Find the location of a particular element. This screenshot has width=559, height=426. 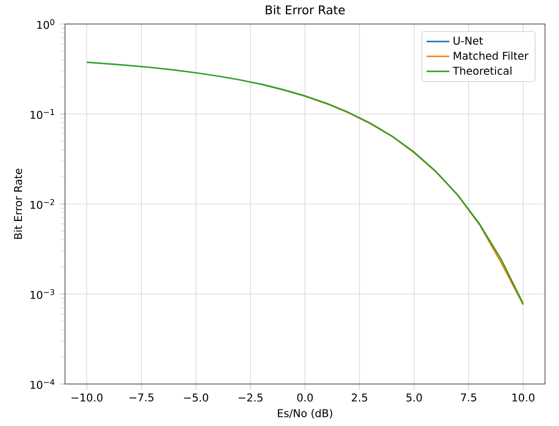

legend-label: Theoretical is located at coordinates (482, 70).